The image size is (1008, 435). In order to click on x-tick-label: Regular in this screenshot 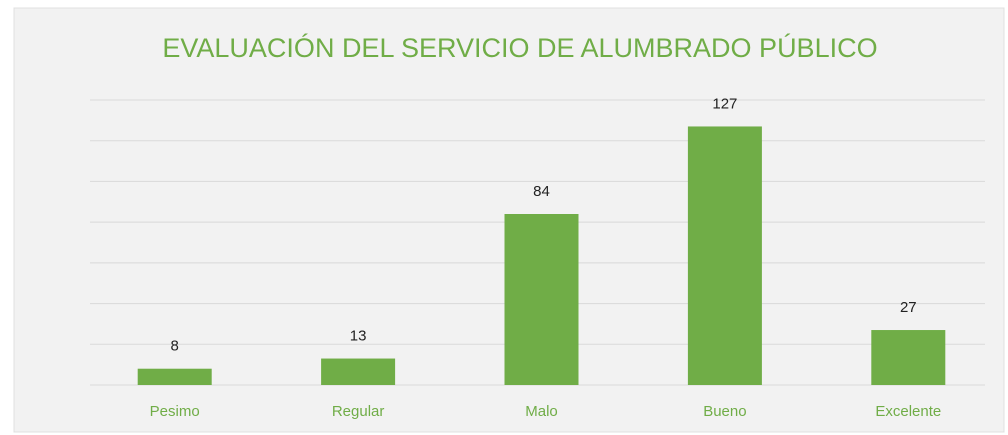, I will do `click(358, 411)`.